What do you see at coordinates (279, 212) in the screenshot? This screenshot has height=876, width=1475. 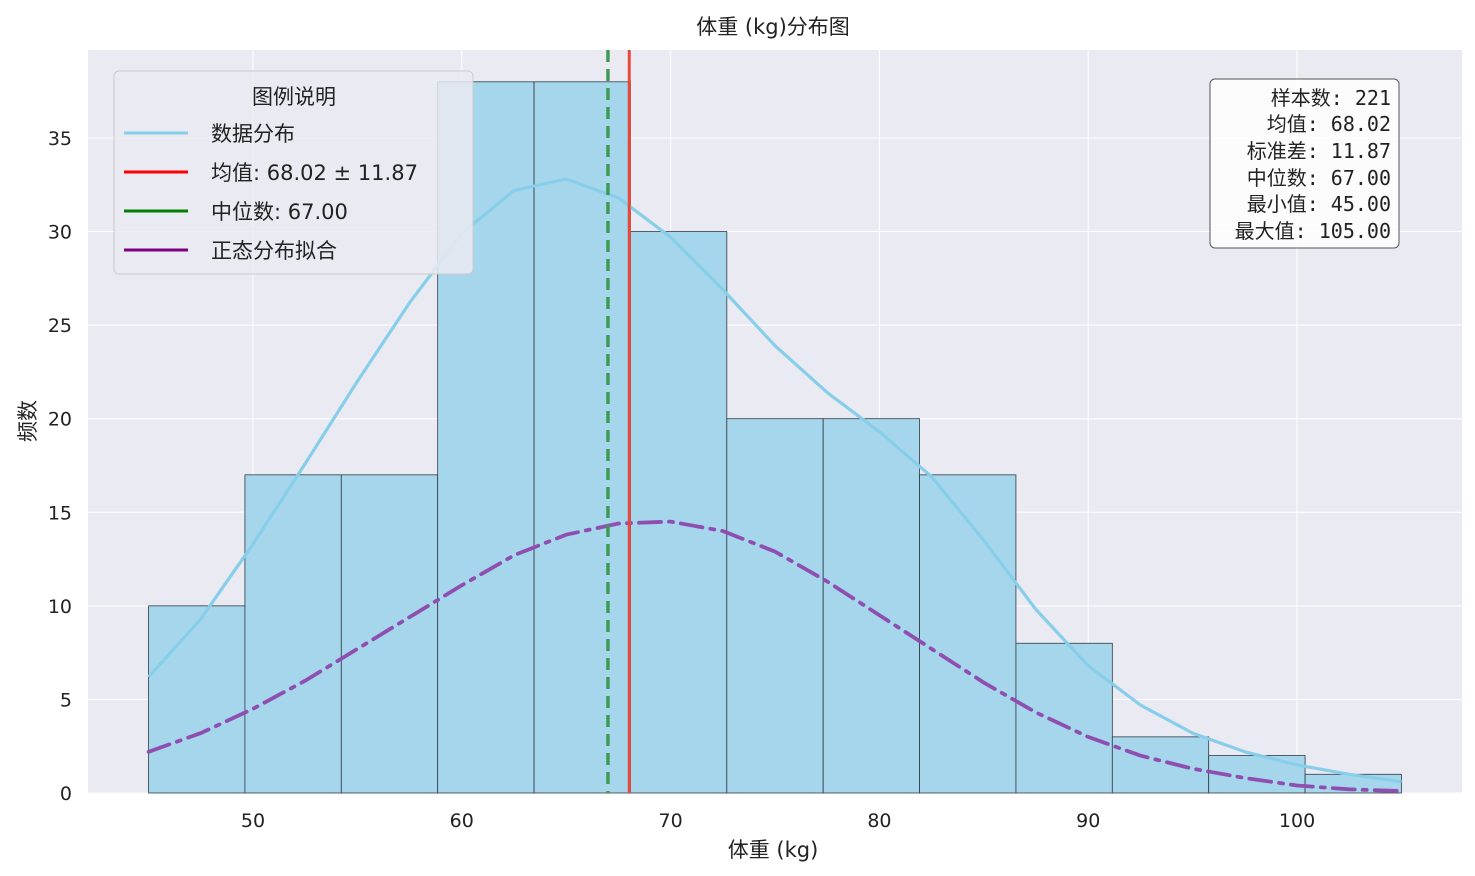 I see `legend-label-median: 中位数: 67.00` at bounding box center [279, 212].